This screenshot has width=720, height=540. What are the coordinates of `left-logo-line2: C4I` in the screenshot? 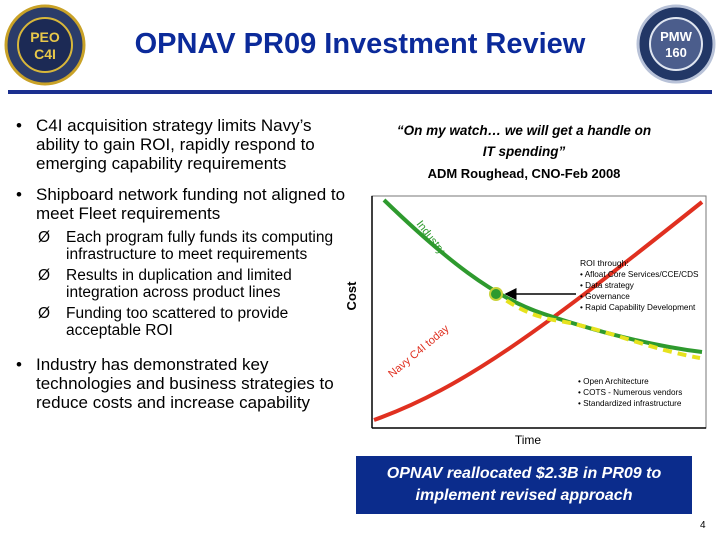 It's located at (45, 54).